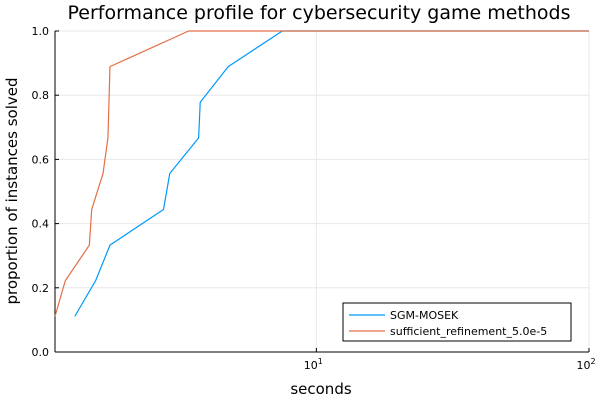 The image size is (600, 400). Describe the element at coordinates (424, 315) in the screenshot. I see `legend-label-sgm-mosek: SGM-MOSEK` at that location.